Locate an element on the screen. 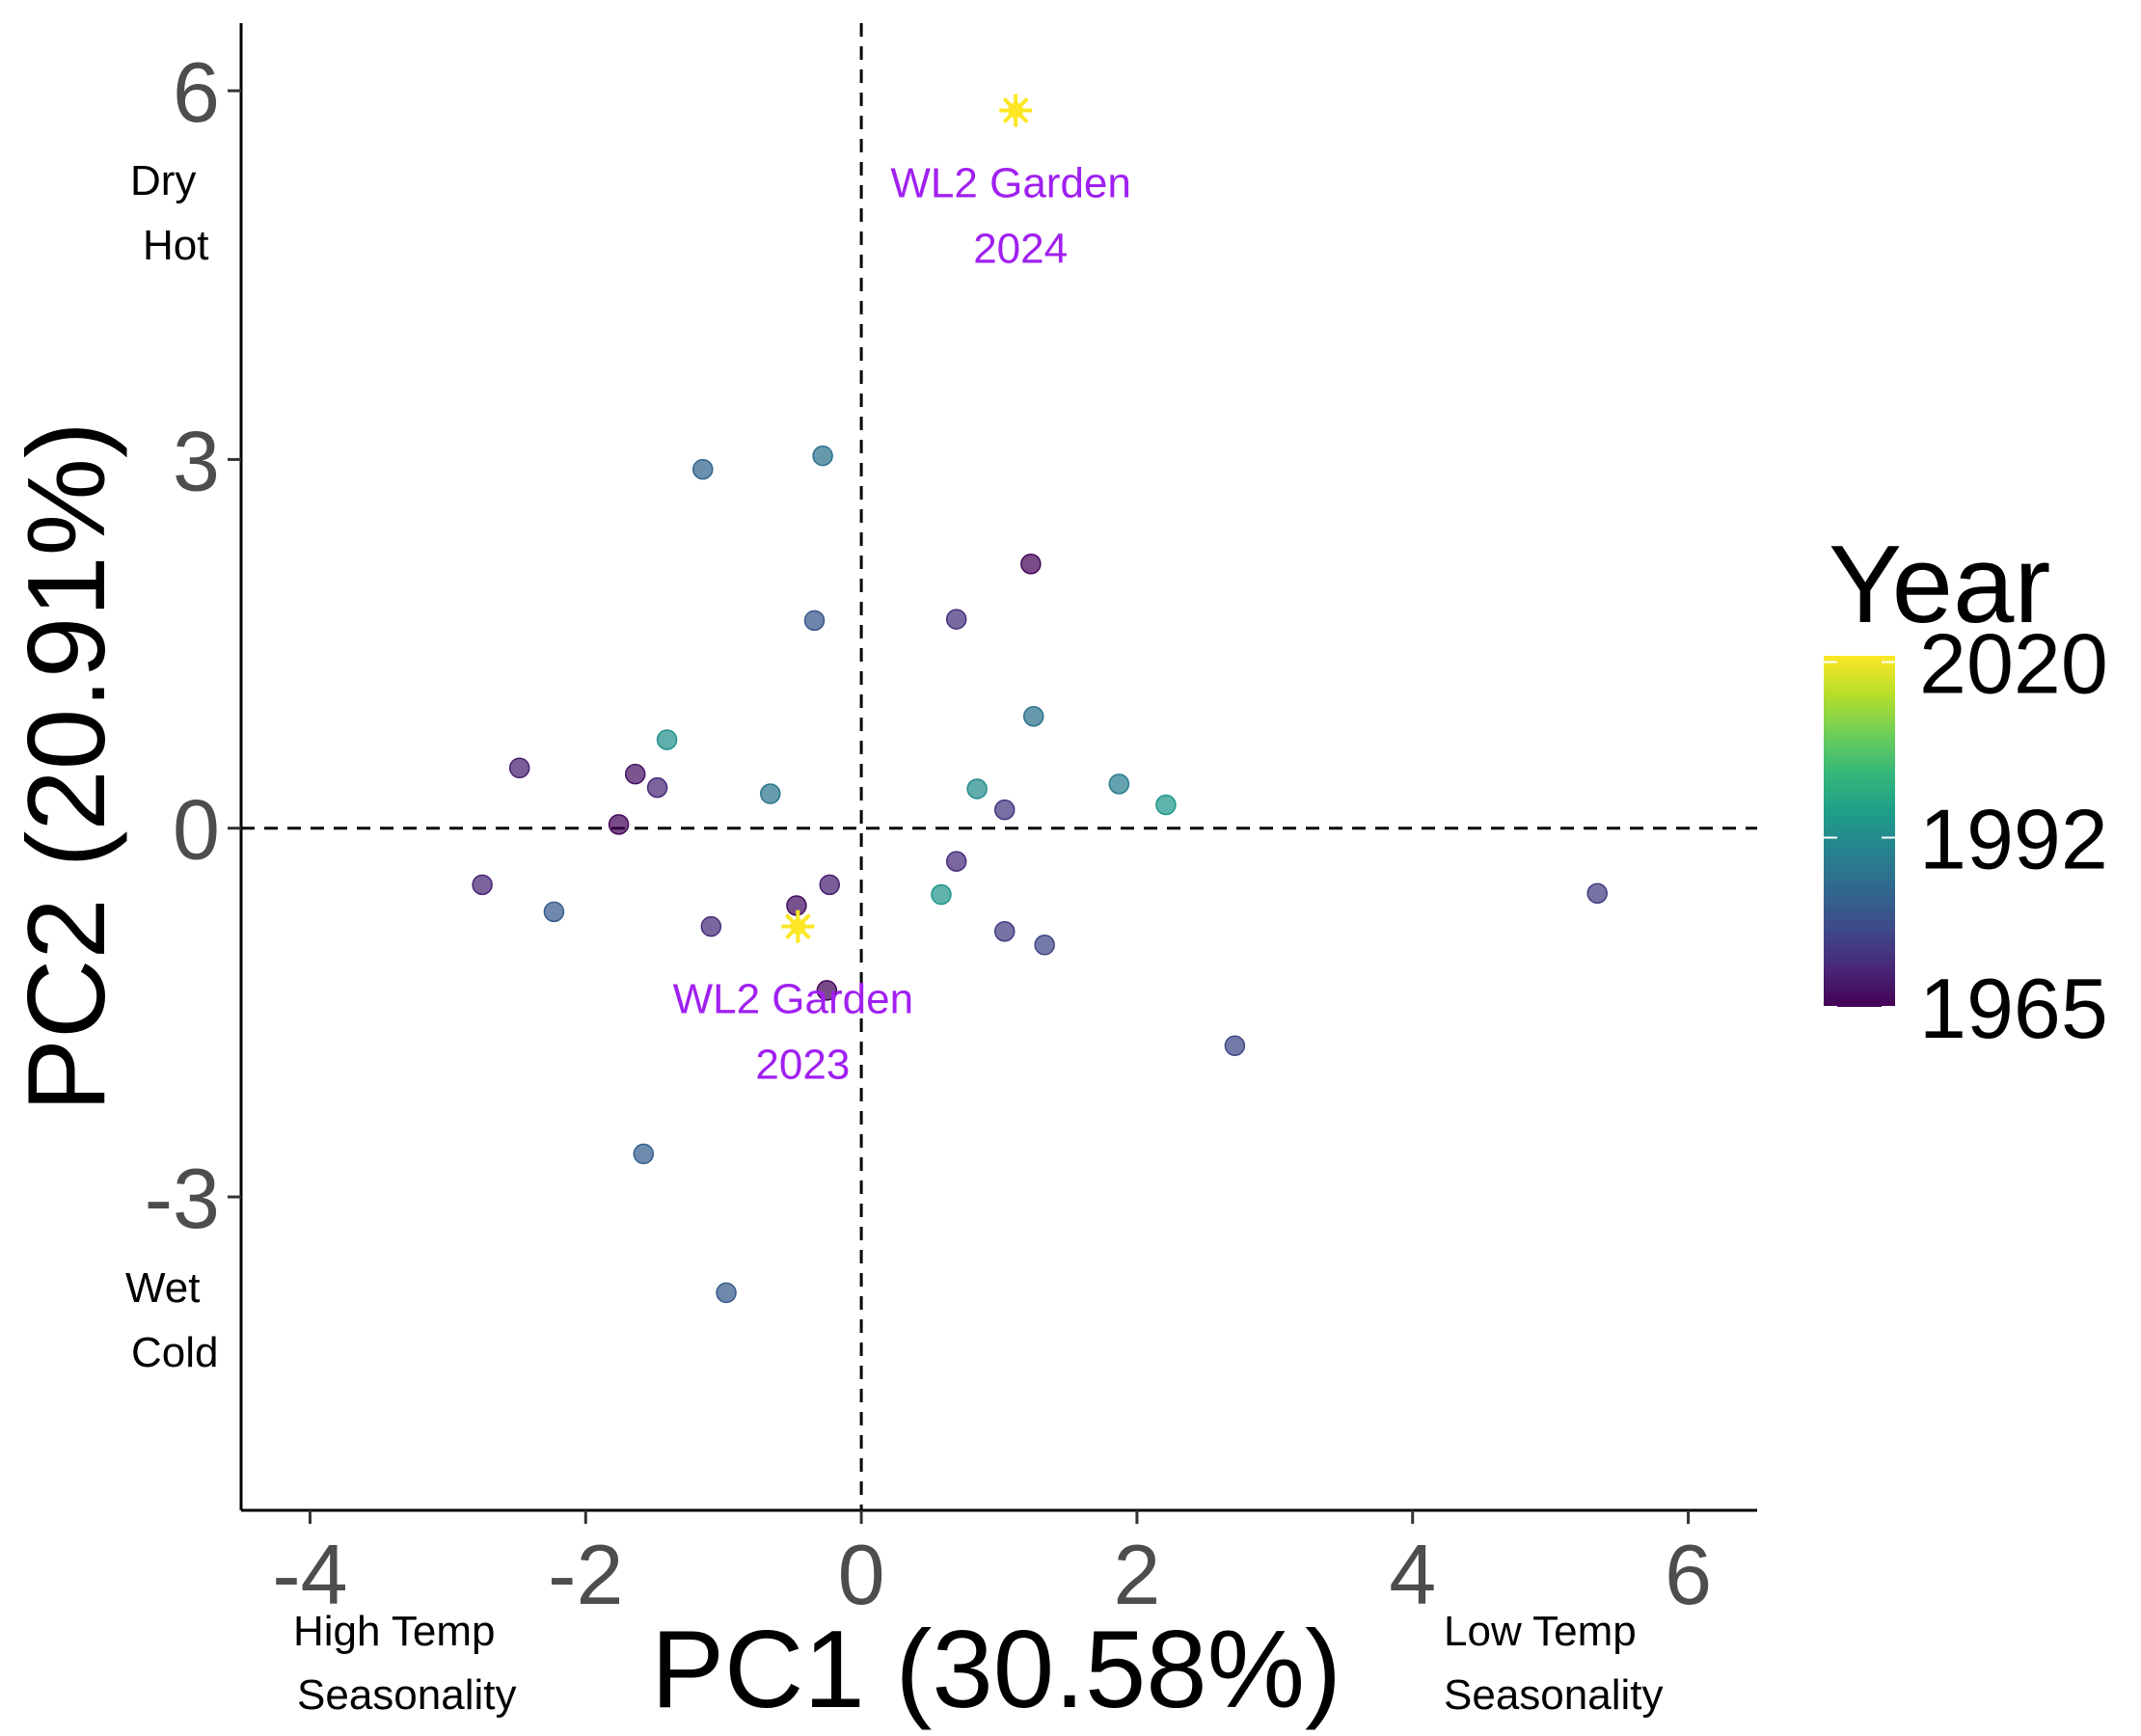 The width and height of the screenshot is (2141, 1736). note-low-seasonality: Seasonality is located at coordinates (1553, 1695).